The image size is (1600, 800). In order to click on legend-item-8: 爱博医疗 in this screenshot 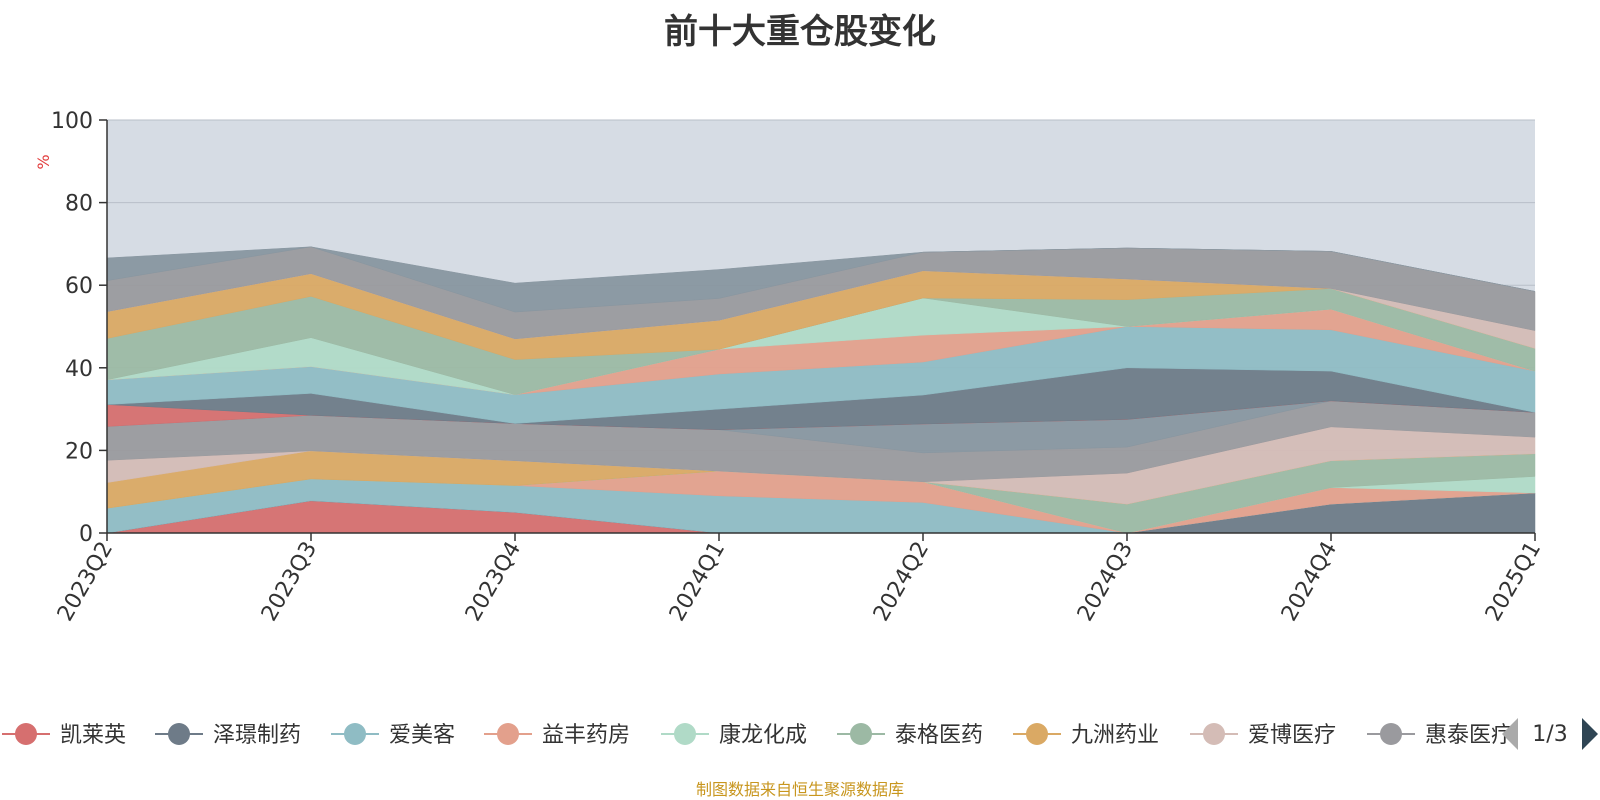, I will do `click(1263, 735)`.